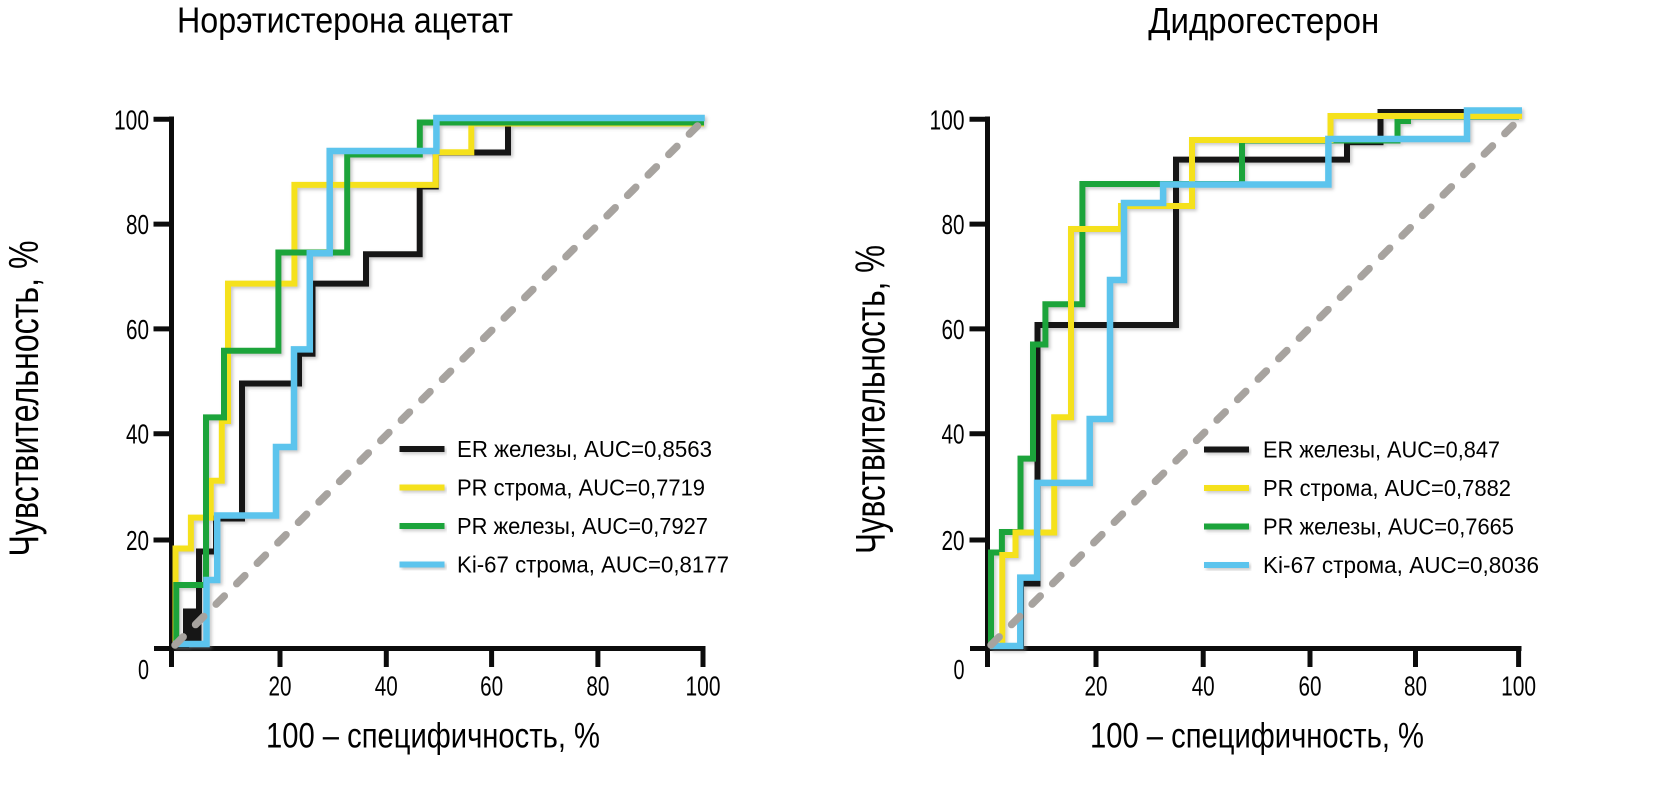 This screenshot has height=799, width=1678. What do you see at coordinates (345, 20) in the screenshot?
I see `svg-text: Норэтистерона ацетат` at bounding box center [345, 20].